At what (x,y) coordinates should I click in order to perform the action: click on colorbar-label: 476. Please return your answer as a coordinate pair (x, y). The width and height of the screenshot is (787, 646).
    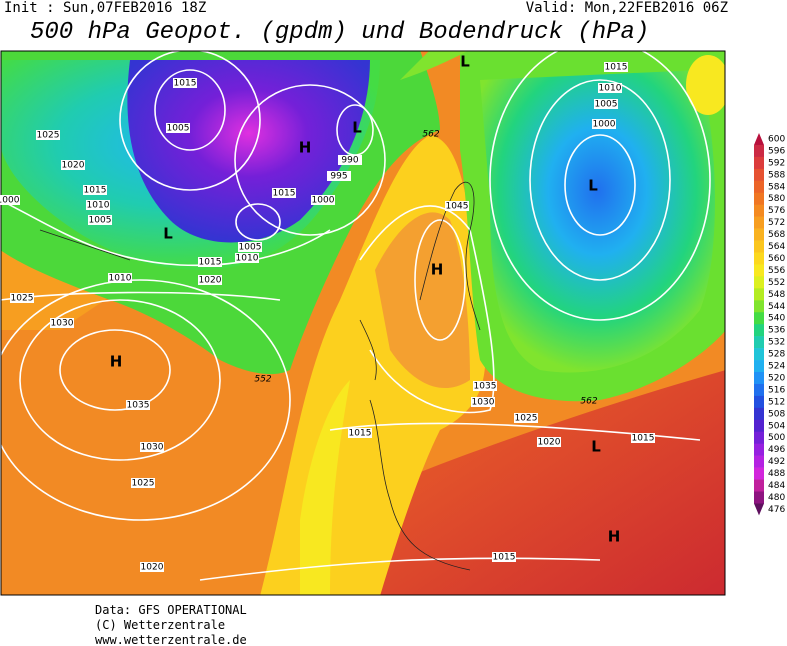
    Looking at the image, I should click on (776, 510).